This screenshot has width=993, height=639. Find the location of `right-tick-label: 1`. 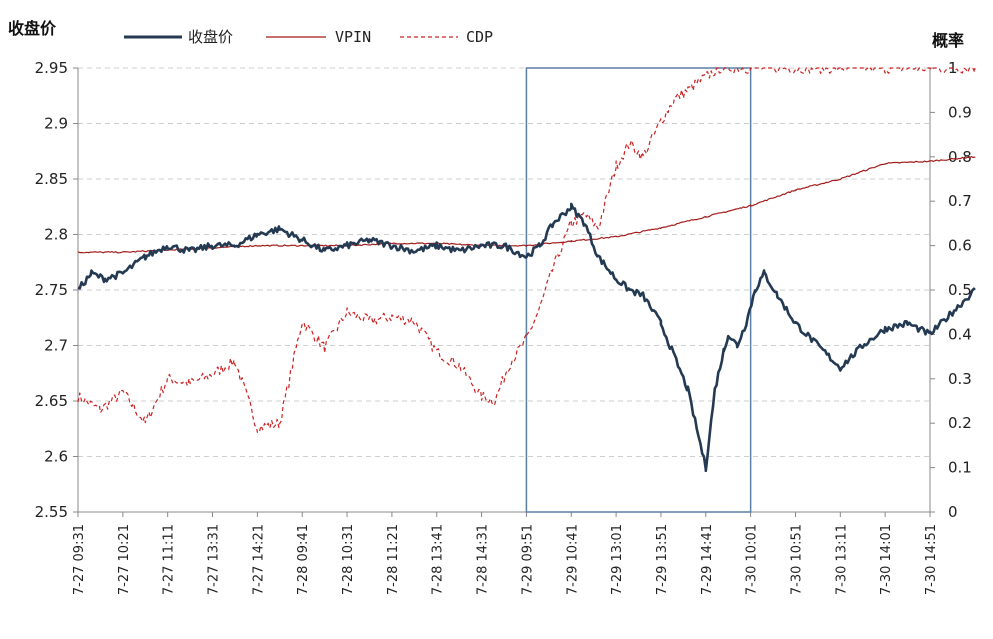

right-tick-label: 1 is located at coordinates (953, 68).